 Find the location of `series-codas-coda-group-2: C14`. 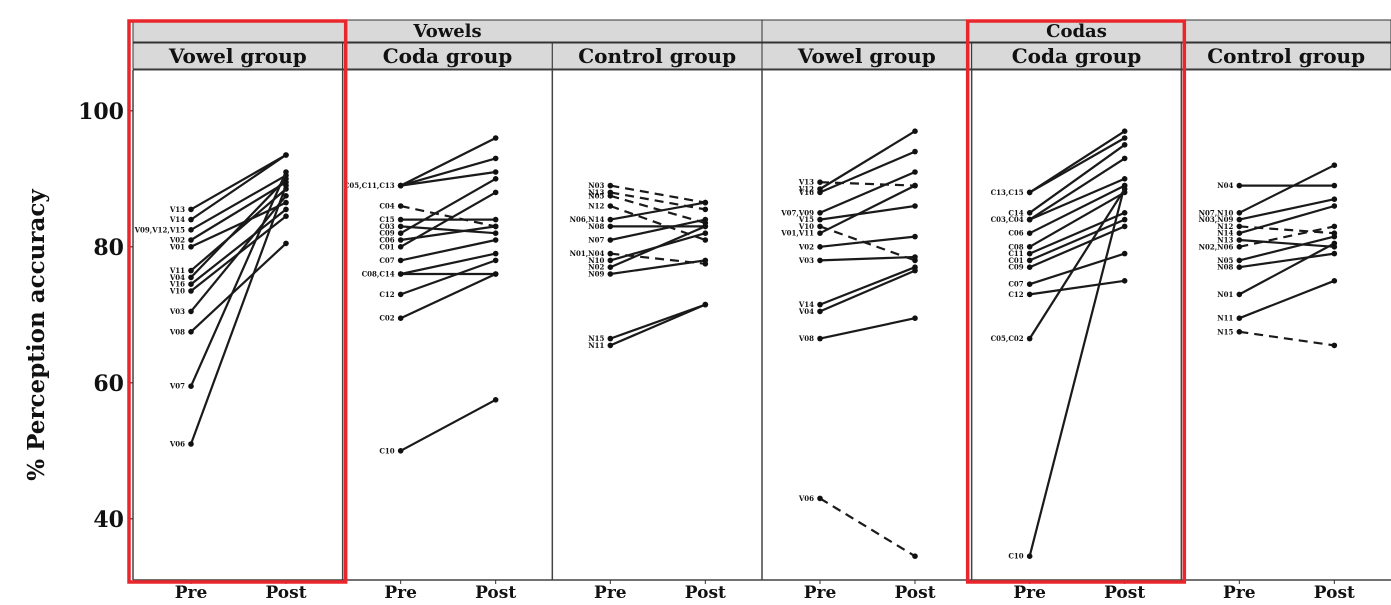

series-codas-coda-group-2: C14 is located at coordinates (1068, 179).